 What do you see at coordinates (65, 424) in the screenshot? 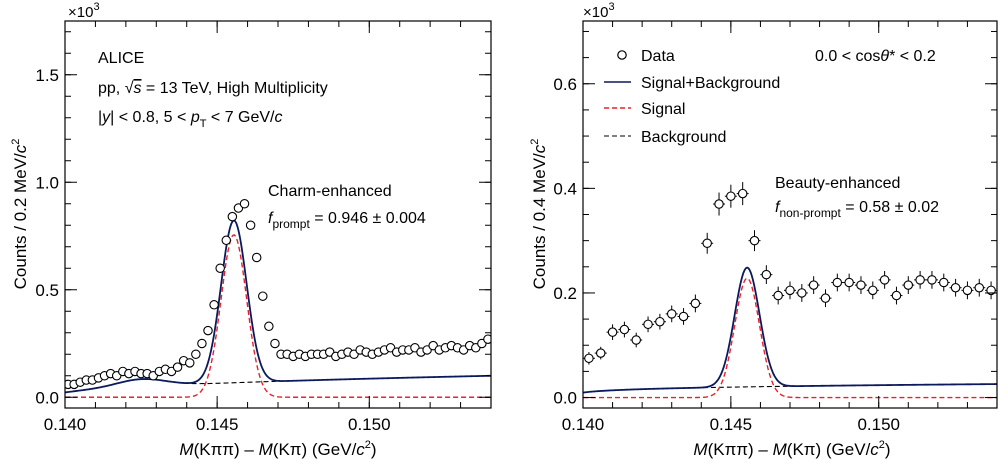
I see `left-x-tick-label: 0.140` at bounding box center [65, 424].